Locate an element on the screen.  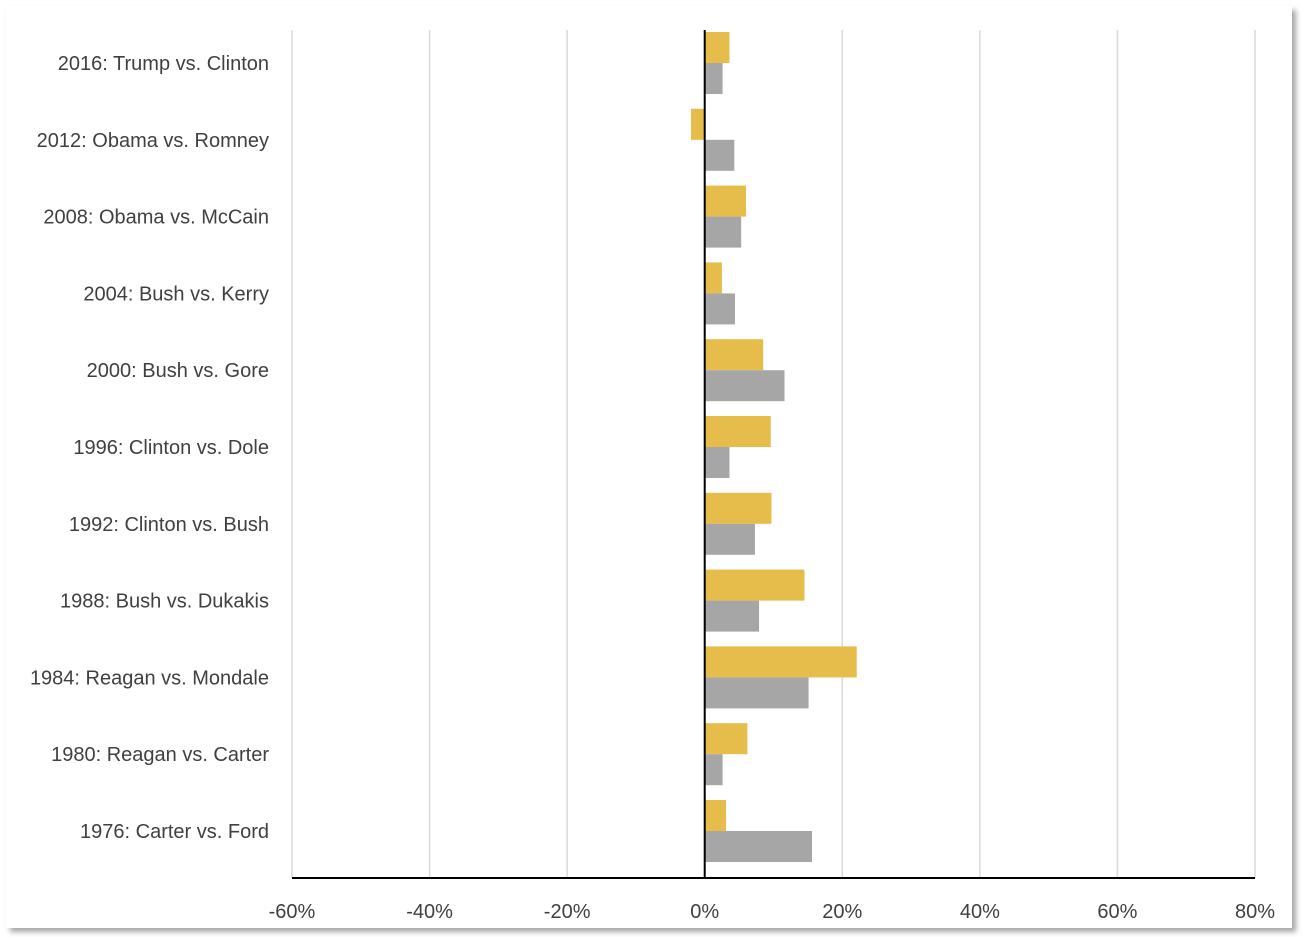
x-tick-label: 0% is located at coordinates (704, 912).